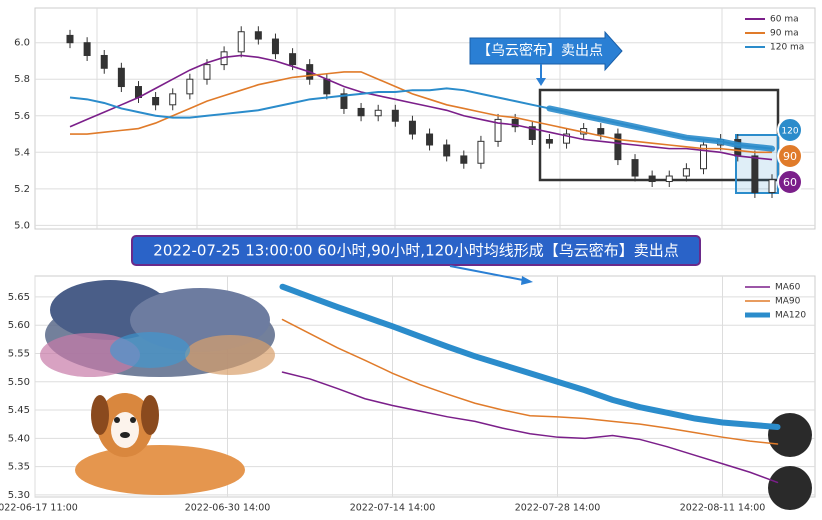 This screenshot has height=520, width=822. What do you see at coordinates (228, 508) in the screenshot?
I see `x-tick-label: 2022-06-30 14:00` at bounding box center [228, 508].